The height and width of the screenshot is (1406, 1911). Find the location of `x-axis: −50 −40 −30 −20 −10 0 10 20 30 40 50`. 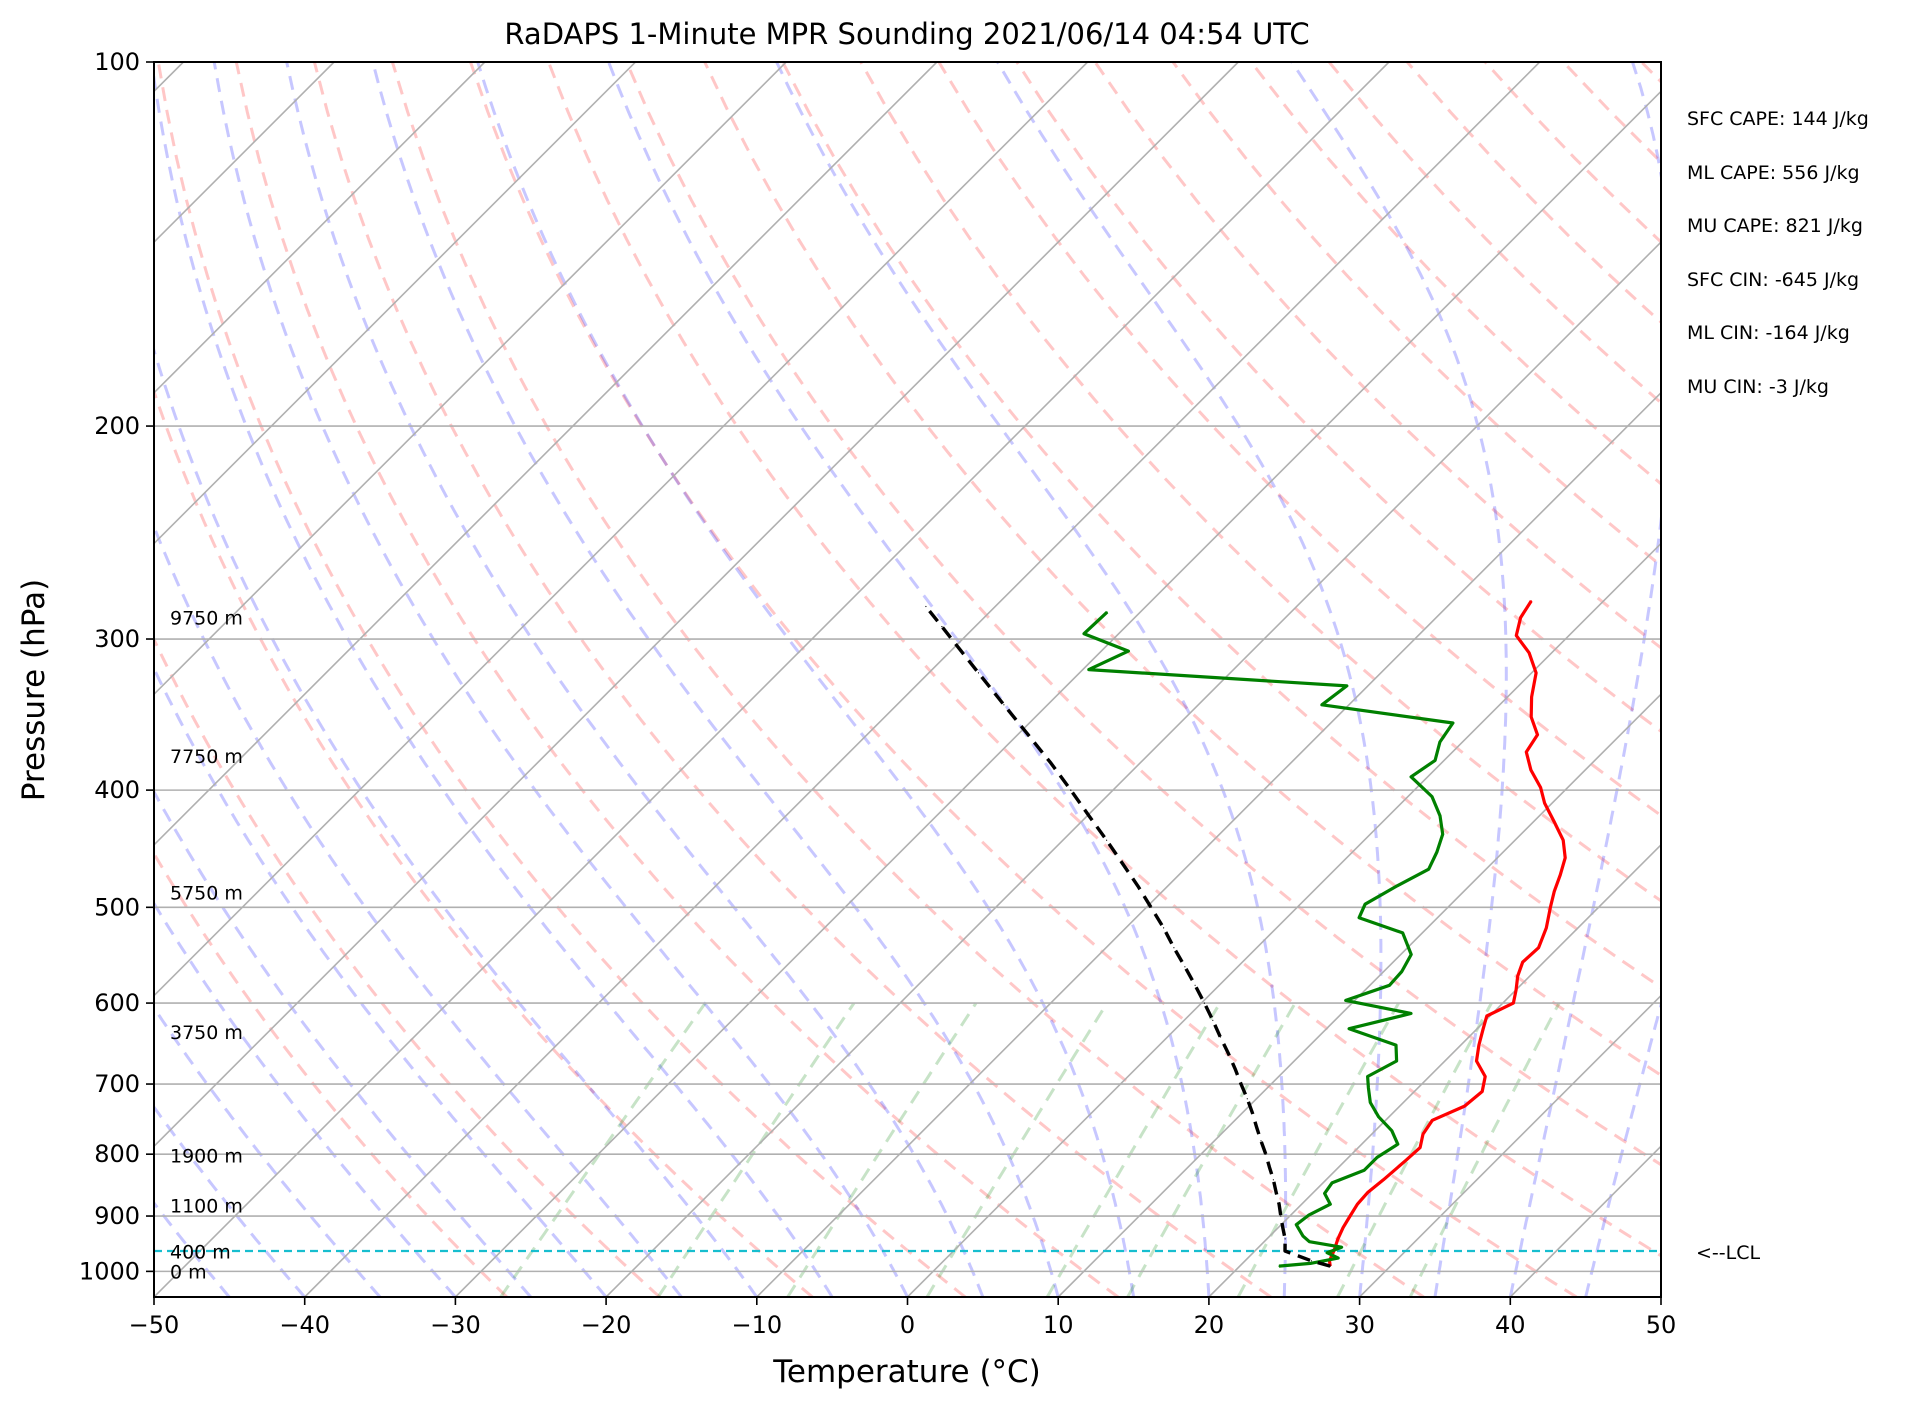

x-axis: −50 −40 −30 −20 −10 0 10 20 30 40 50 is located at coordinates (903, 1318).